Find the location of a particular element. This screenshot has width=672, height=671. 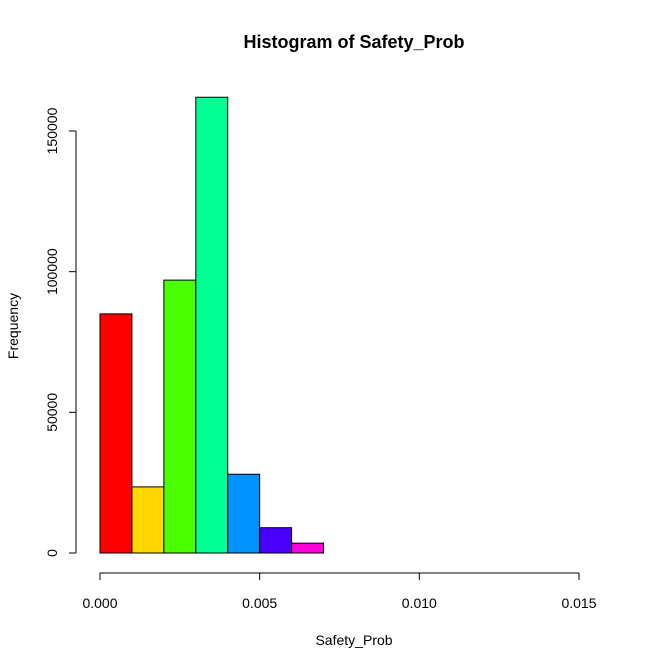

y-tick-label: 0 is located at coordinates (52, 553).